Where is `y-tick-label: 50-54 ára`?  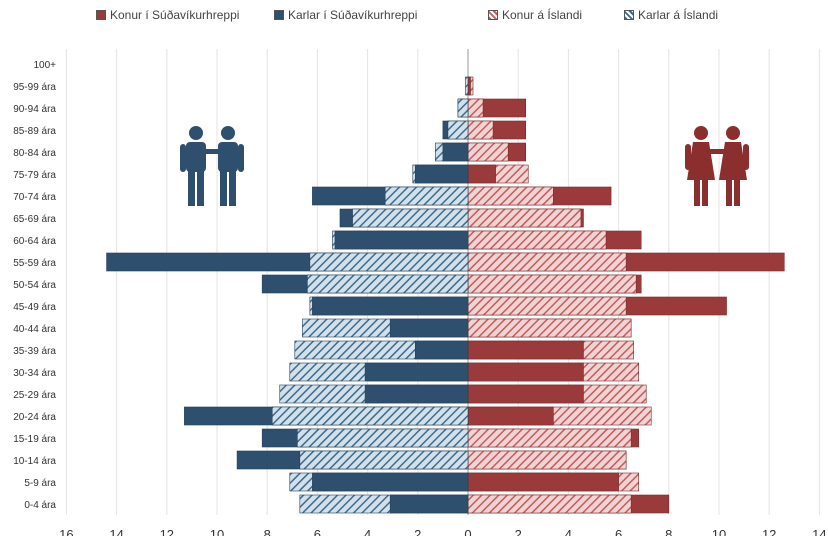
y-tick-label: 50-54 ára is located at coordinates (34, 285).